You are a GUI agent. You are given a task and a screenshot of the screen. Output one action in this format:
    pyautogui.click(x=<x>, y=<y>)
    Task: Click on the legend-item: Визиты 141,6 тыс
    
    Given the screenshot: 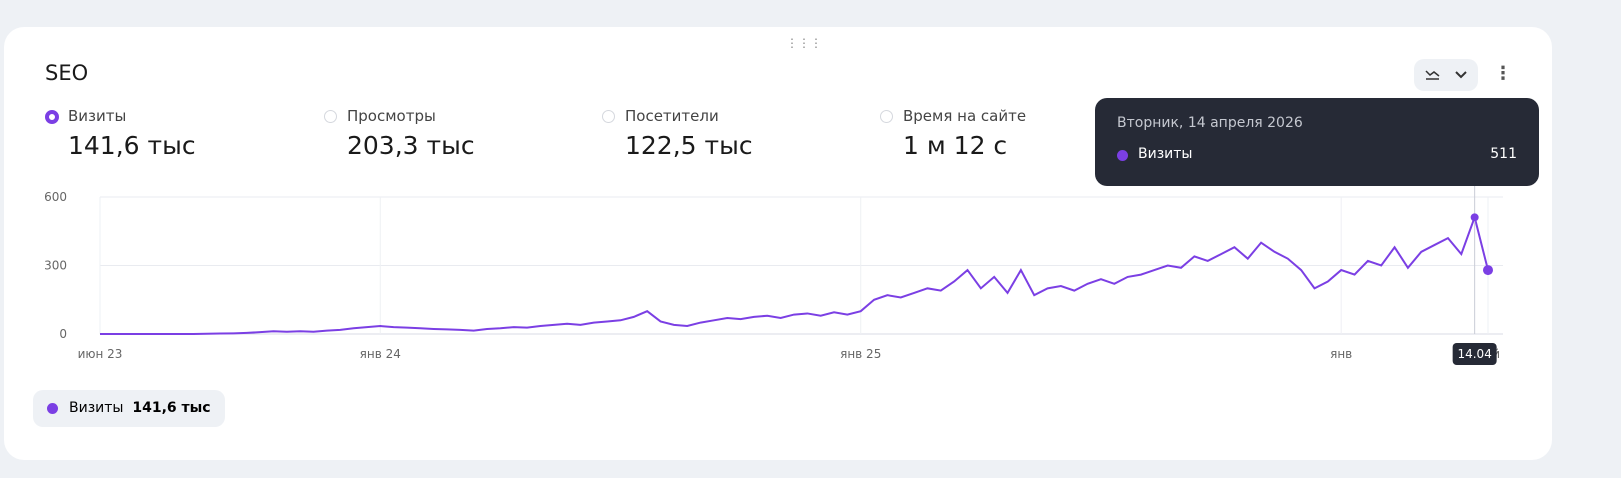 What is the action you would take?
    pyautogui.click(x=129, y=408)
    